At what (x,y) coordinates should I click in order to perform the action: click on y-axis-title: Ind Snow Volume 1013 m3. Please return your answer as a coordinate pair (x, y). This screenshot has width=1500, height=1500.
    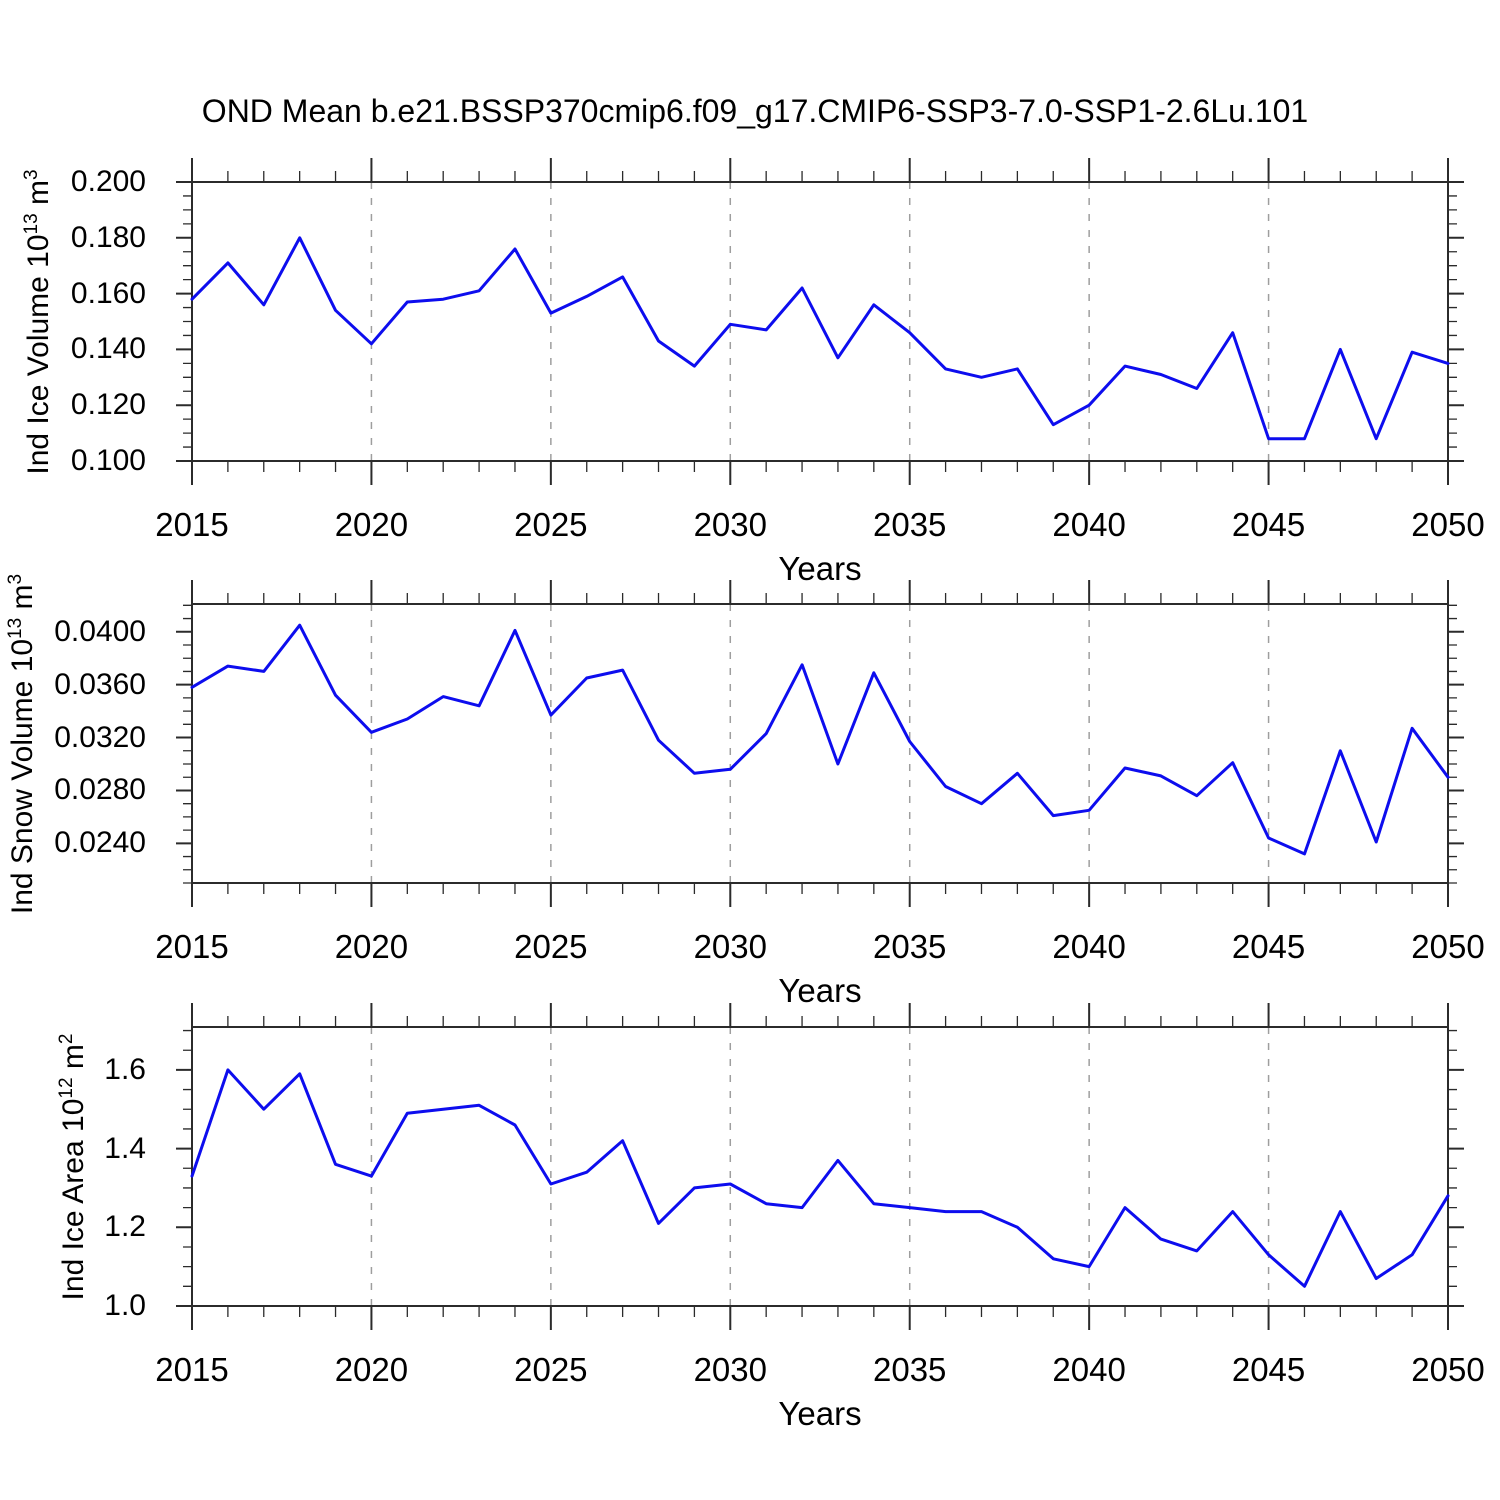
    Looking at the image, I should click on (19, 744).